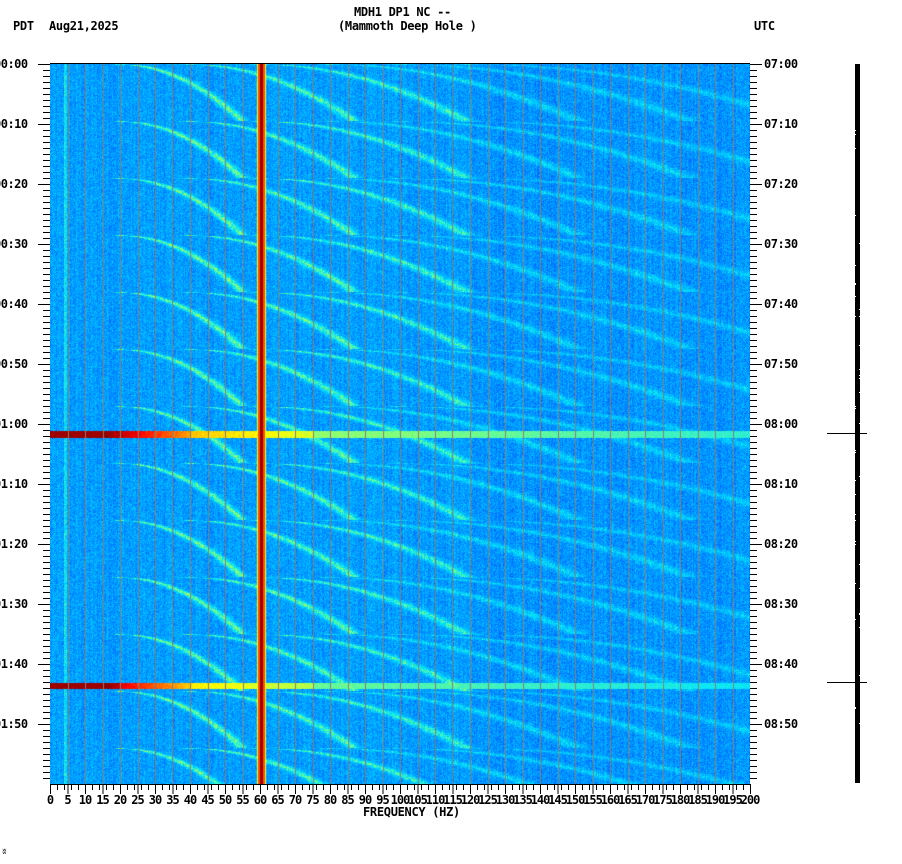 The width and height of the screenshot is (902, 864). I want to click on location-subtitle: (Mammoth Deep Hole ), so click(407, 26).